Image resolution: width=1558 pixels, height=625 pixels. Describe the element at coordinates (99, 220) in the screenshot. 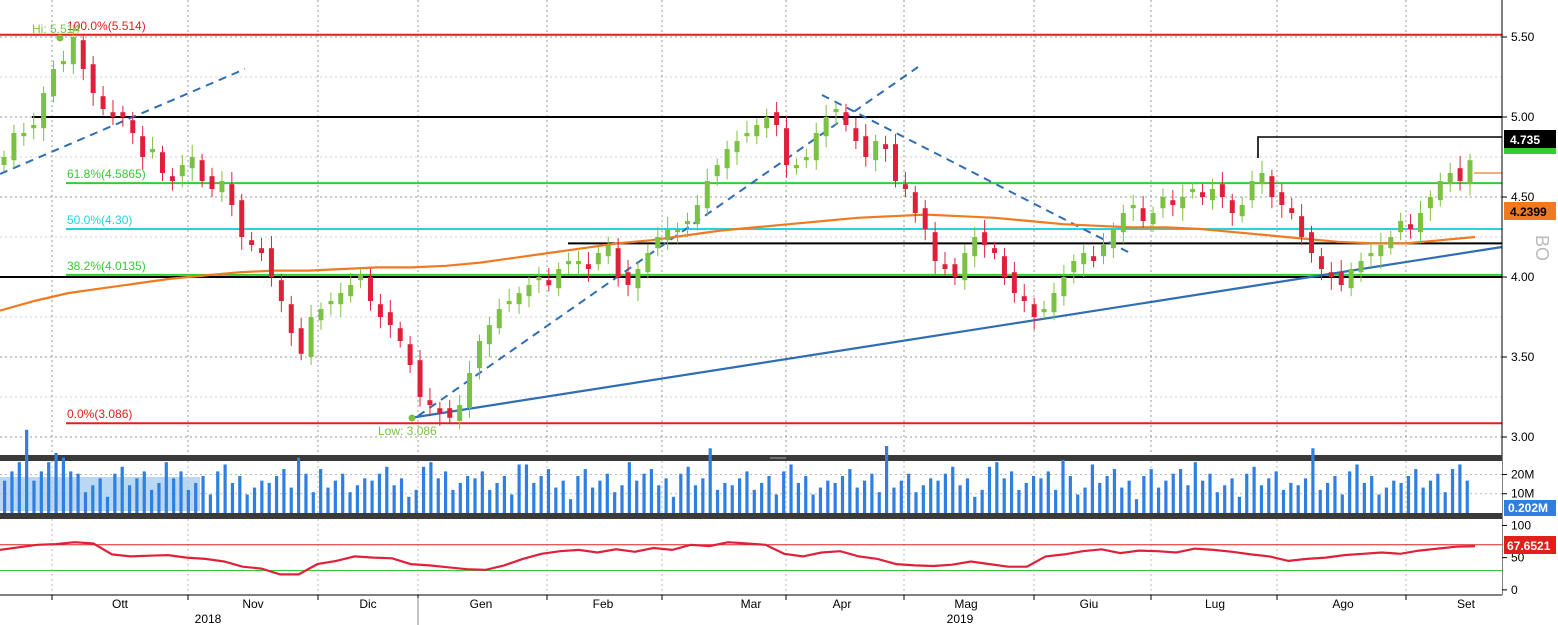

I see `fib-label-2: 50.0%(4.30)` at that location.